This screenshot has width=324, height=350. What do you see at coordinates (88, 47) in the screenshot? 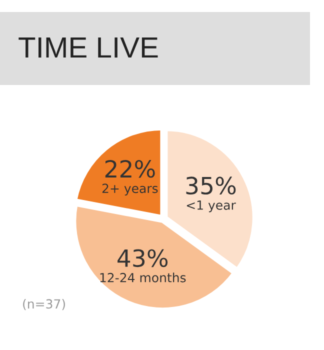
I see `chart-title: TIME LIVE` at bounding box center [88, 47].